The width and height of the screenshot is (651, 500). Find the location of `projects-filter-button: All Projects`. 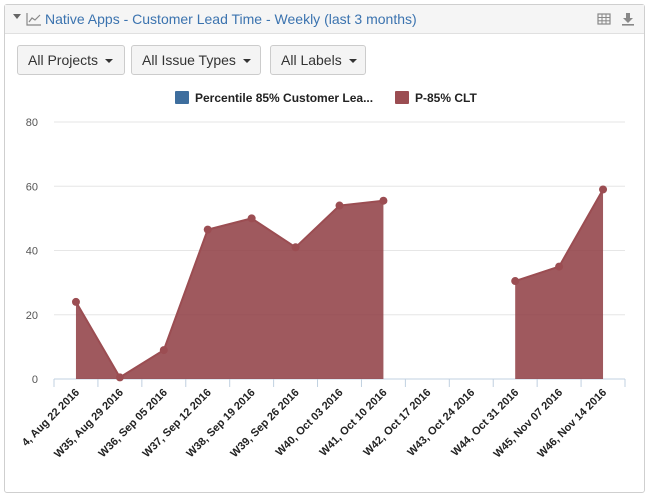

projects-filter-button: All Projects is located at coordinates (71, 60).